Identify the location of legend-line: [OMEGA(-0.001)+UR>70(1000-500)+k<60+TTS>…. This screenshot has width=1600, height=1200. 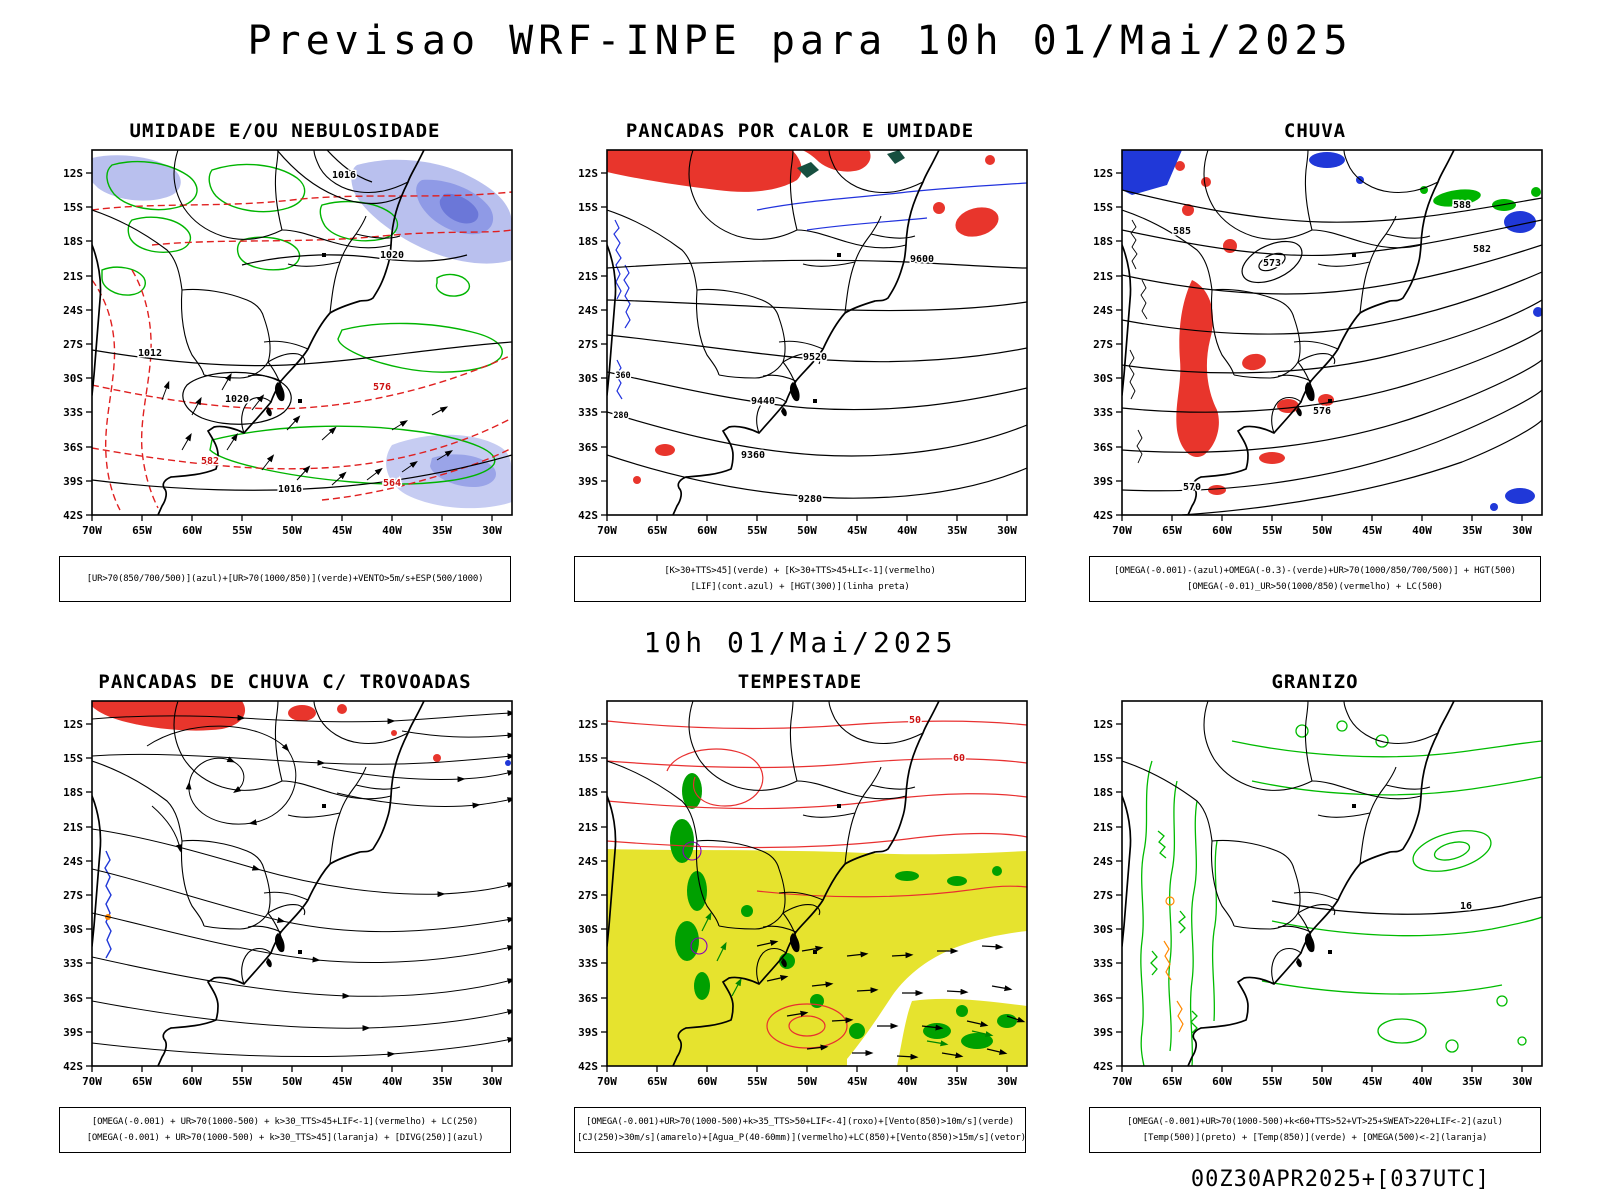
(1315, 1121).